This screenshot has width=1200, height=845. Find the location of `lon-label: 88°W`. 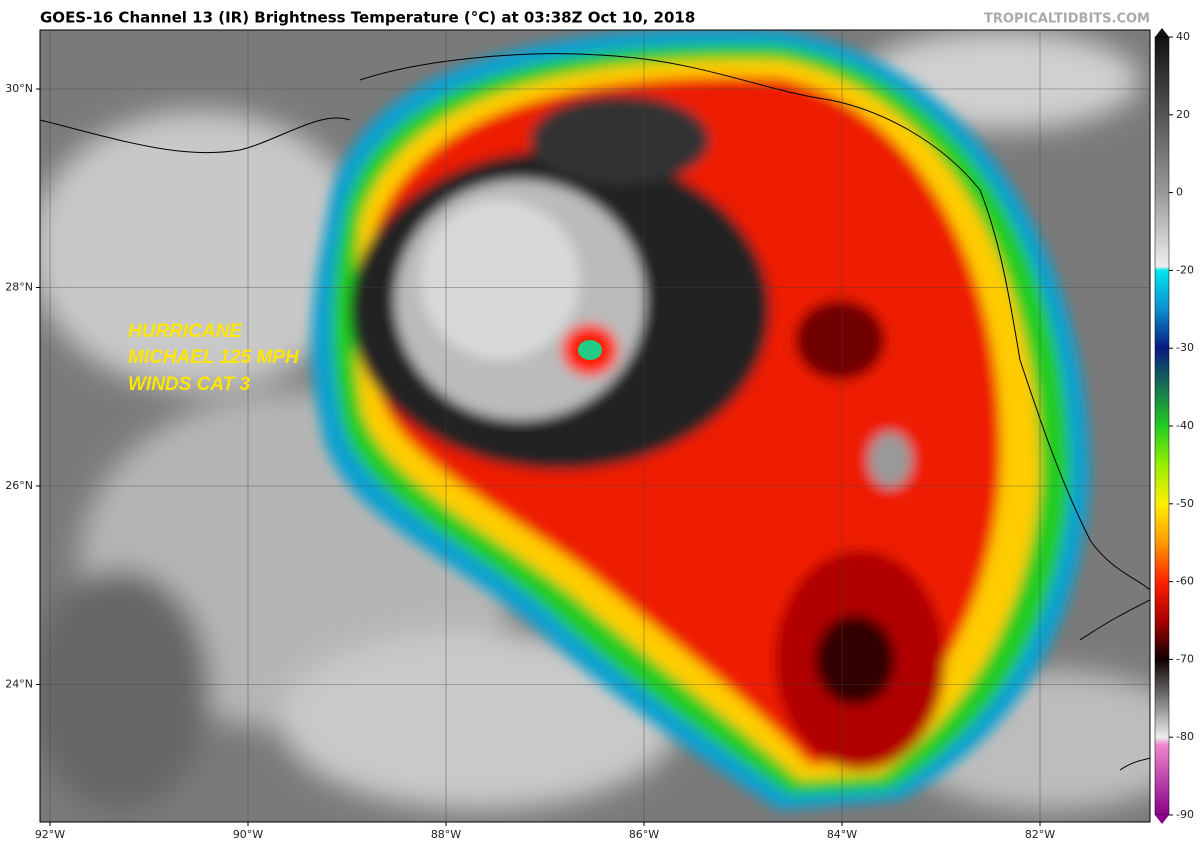

lon-label: 88°W is located at coordinates (446, 834).